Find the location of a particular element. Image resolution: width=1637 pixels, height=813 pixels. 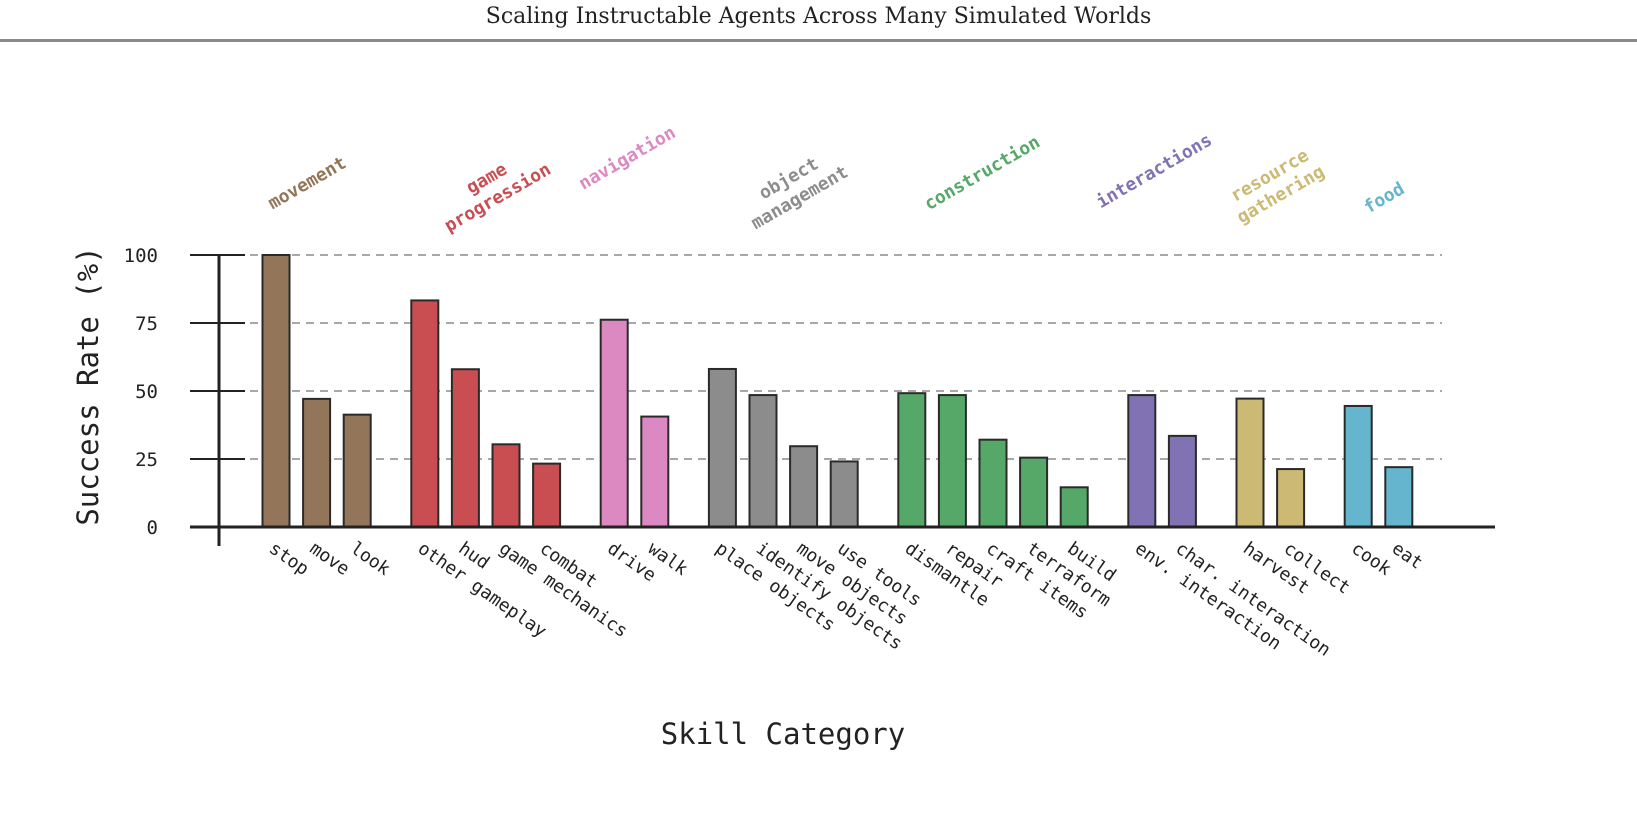

x-tick-label: eat is located at coordinates (1407, 556).